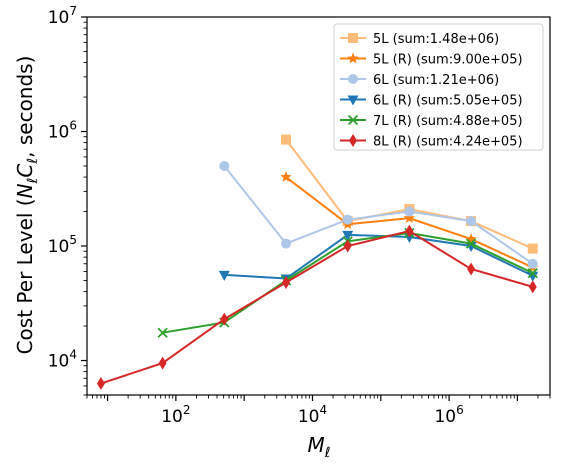  Describe the element at coordinates (73, 126) in the screenshot. I see `y-tick-label-exponent: 6` at that location.